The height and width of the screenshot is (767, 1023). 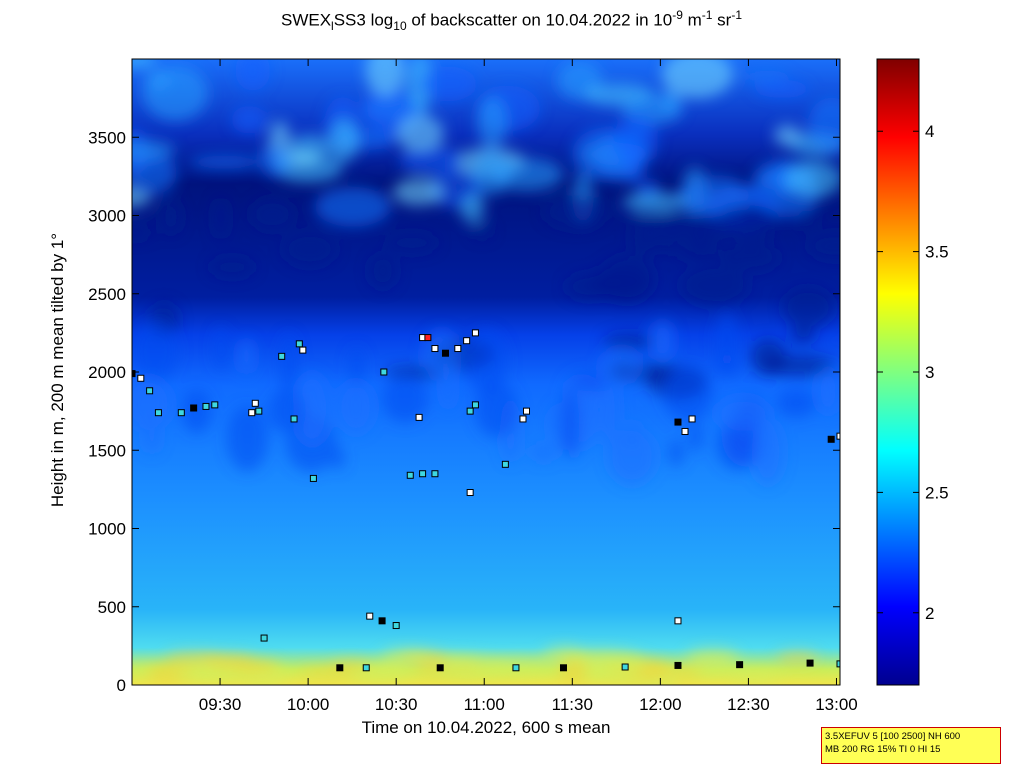 What do you see at coordinates (484, 704) in the screenshot?
I see `x-tick-label: 11:00` at bounding box center [484, 704].